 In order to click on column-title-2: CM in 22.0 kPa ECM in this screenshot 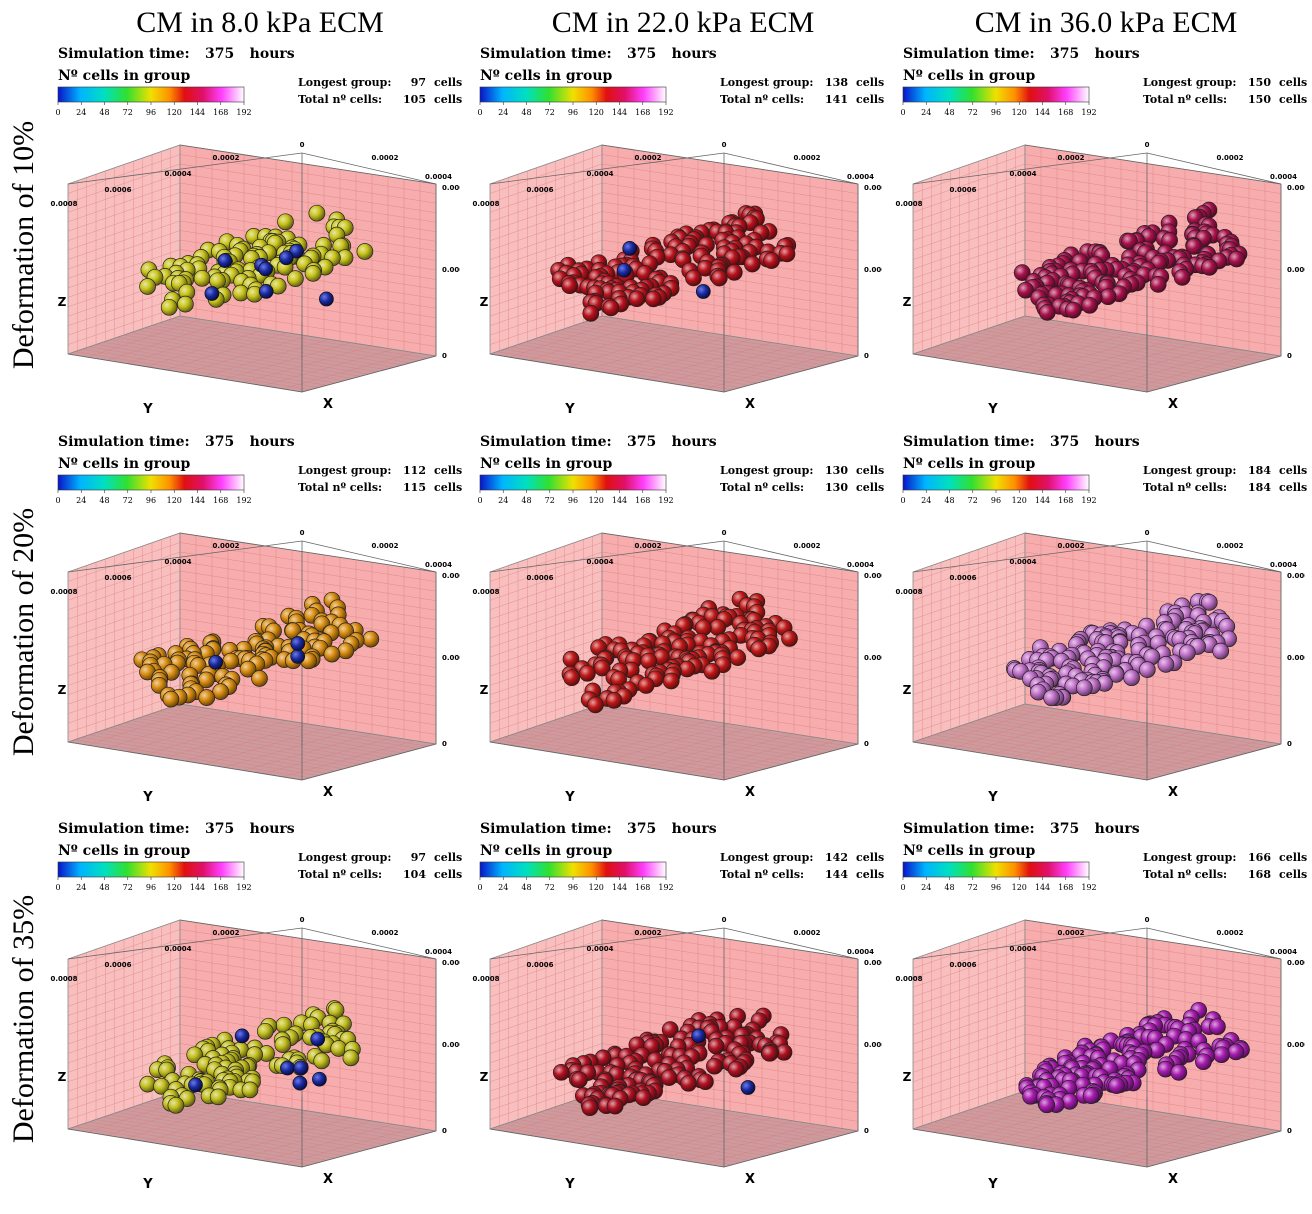, I will do `click(683, 22)`.